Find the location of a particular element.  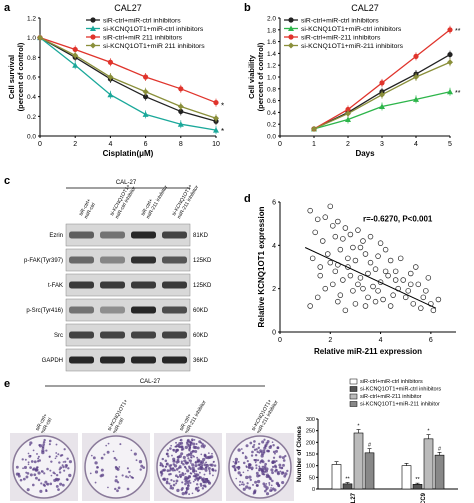

significance-mark: * is located at coordinates (358, 427).